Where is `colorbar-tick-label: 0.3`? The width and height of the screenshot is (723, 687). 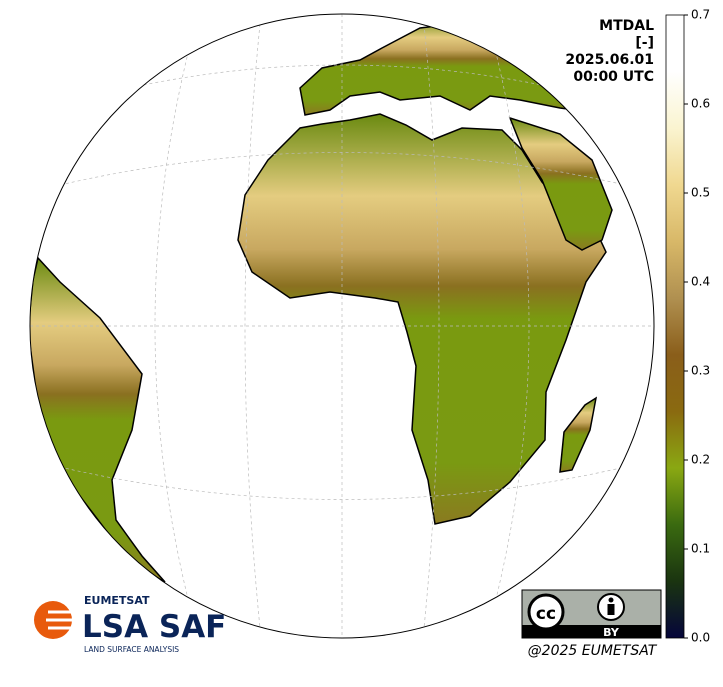
colorbar-tick-label: 0.3 is located at coordinates (700, 371).